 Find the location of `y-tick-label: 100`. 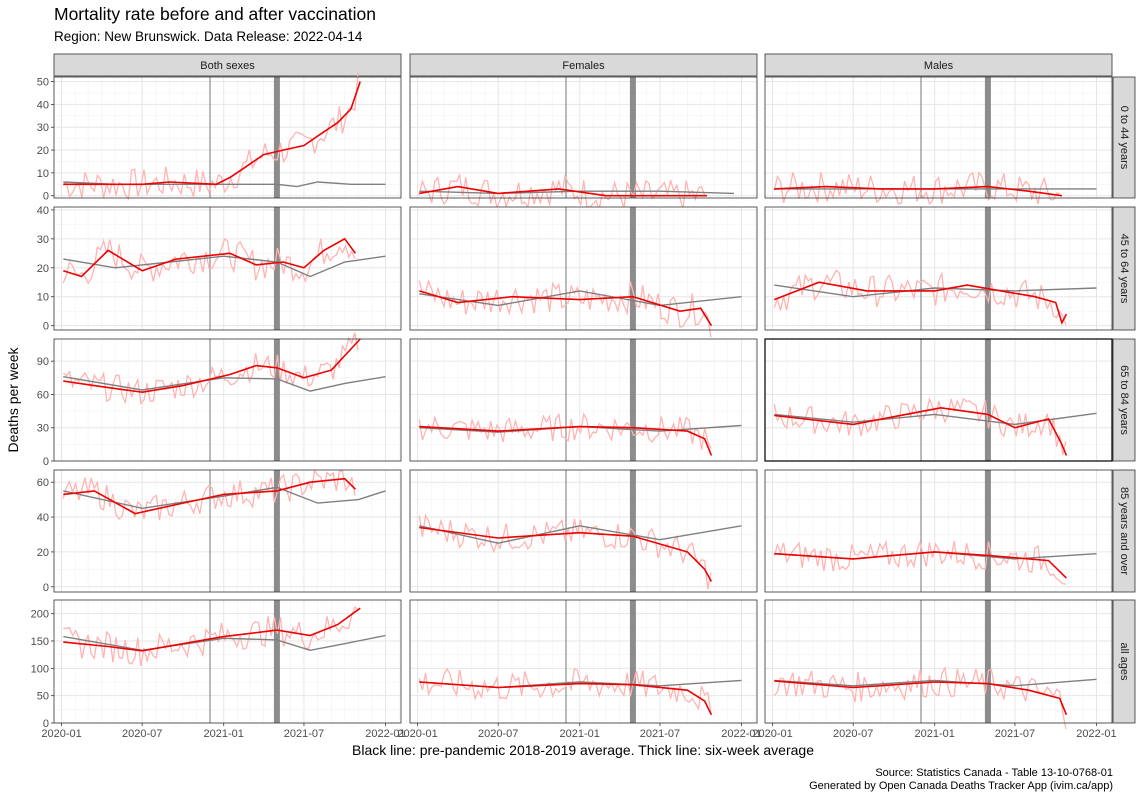

y-tick-label: 100 is located at coordinates (40, 669).